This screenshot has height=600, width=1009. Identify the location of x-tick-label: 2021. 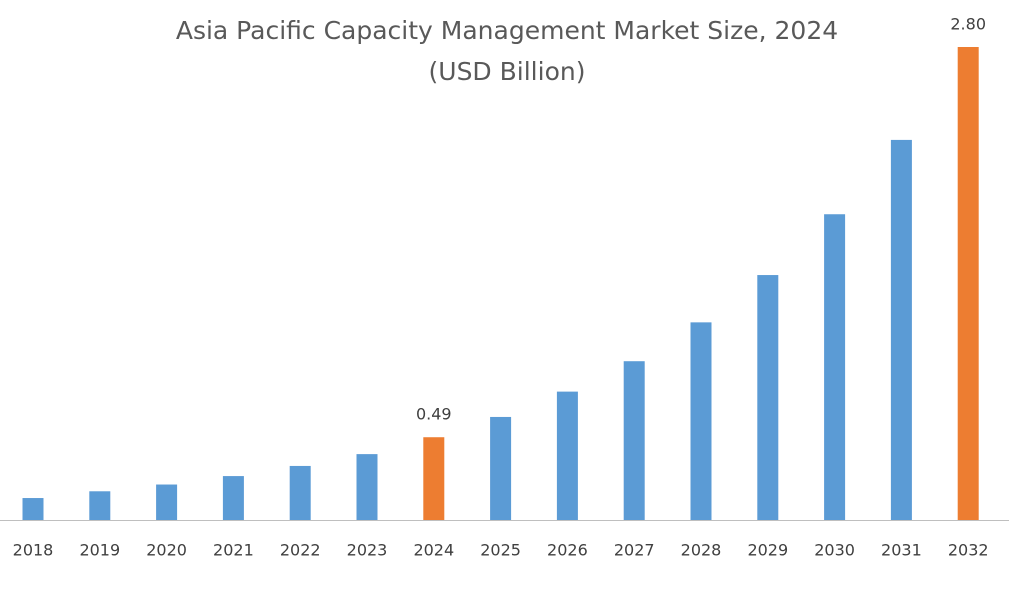
(233, 550).